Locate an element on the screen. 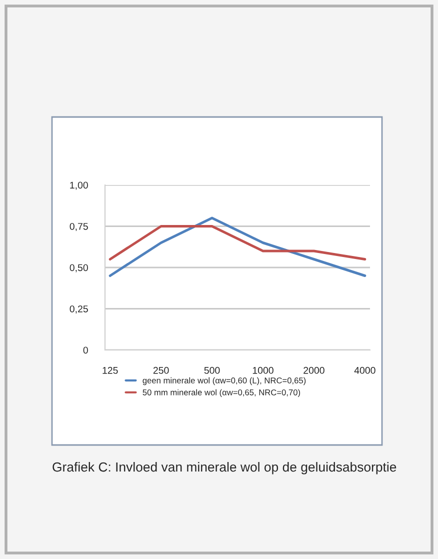 The height and width of the screenshot is (559, 438). x-tick-label: 1000 is located at coordinates (263, 370).